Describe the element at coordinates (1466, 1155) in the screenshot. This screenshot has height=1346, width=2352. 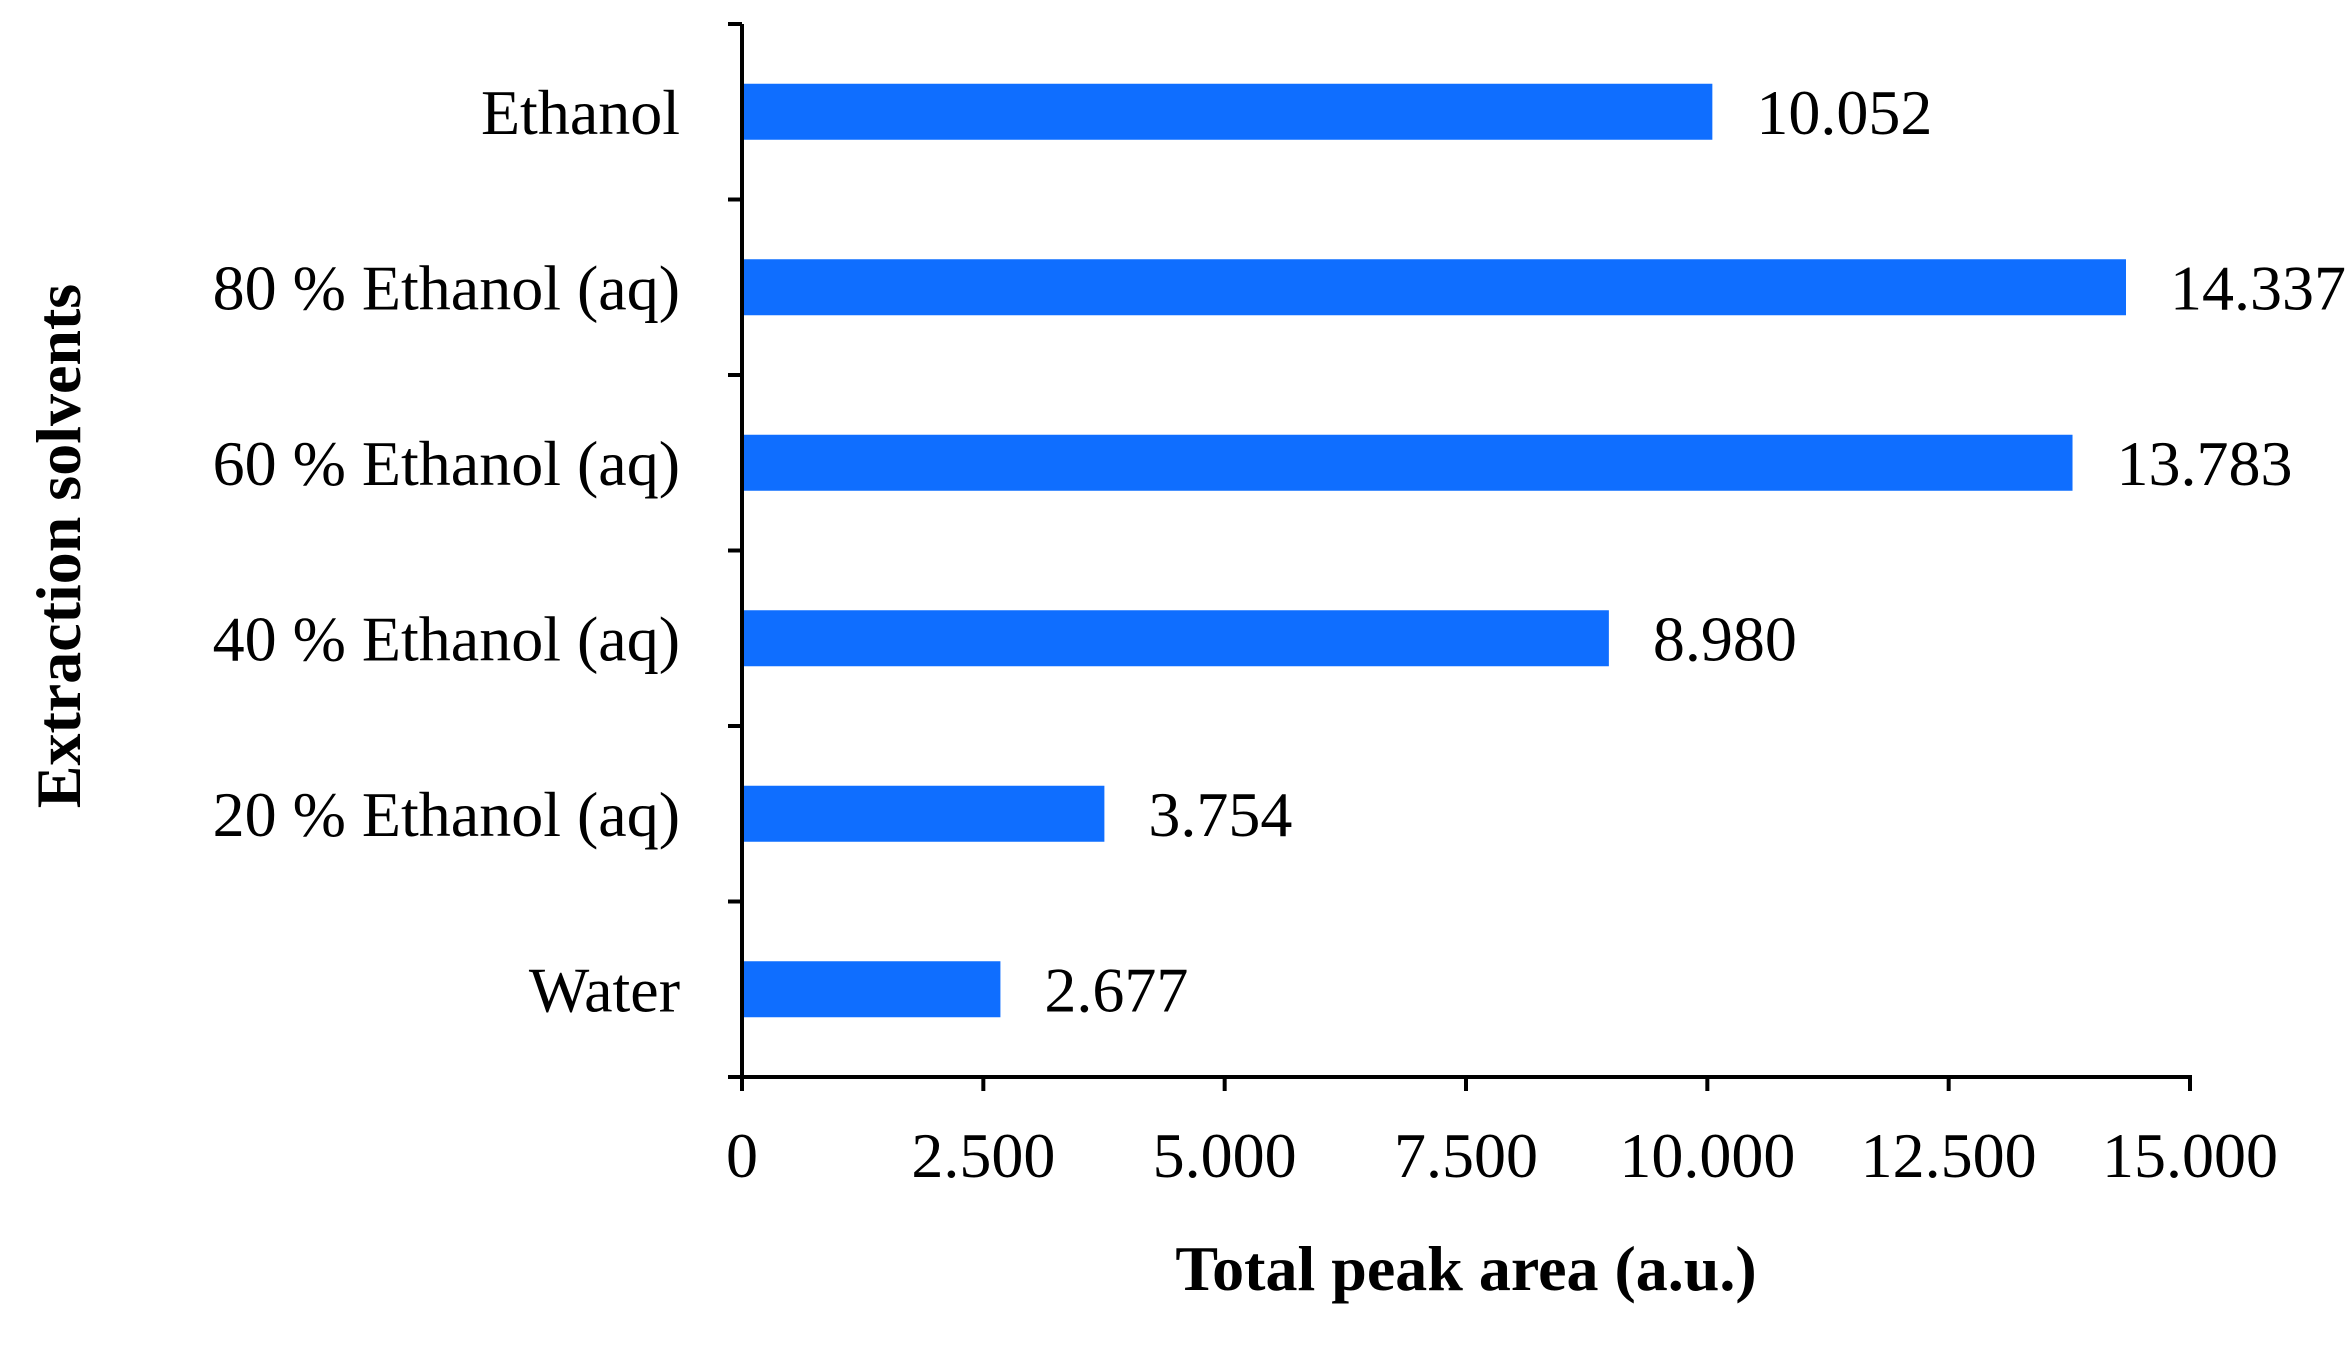
I see `x-tick-label-3: 7.500` at that location.